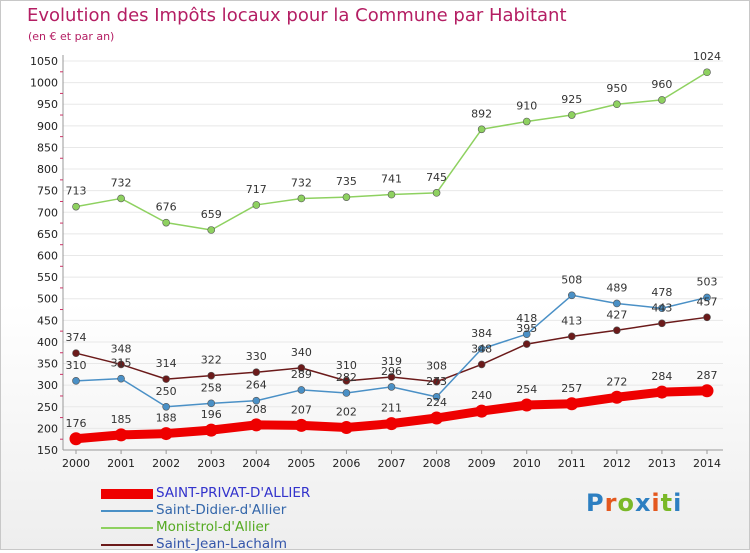  Describe the element at coordinates (211, 387) in the screenshot. I see `data-label: 258` at that location.